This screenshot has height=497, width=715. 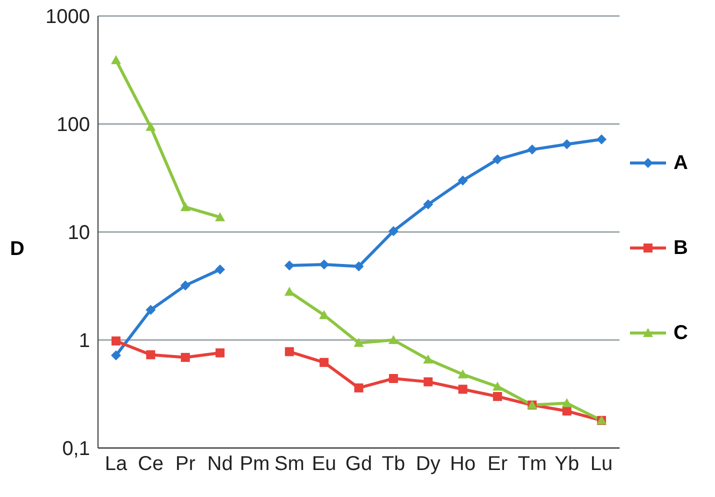 What do you see at coordinates (185, 464) in the screenshot?
I see `x-tick-label: Pr` at bounding box center [185, 464].